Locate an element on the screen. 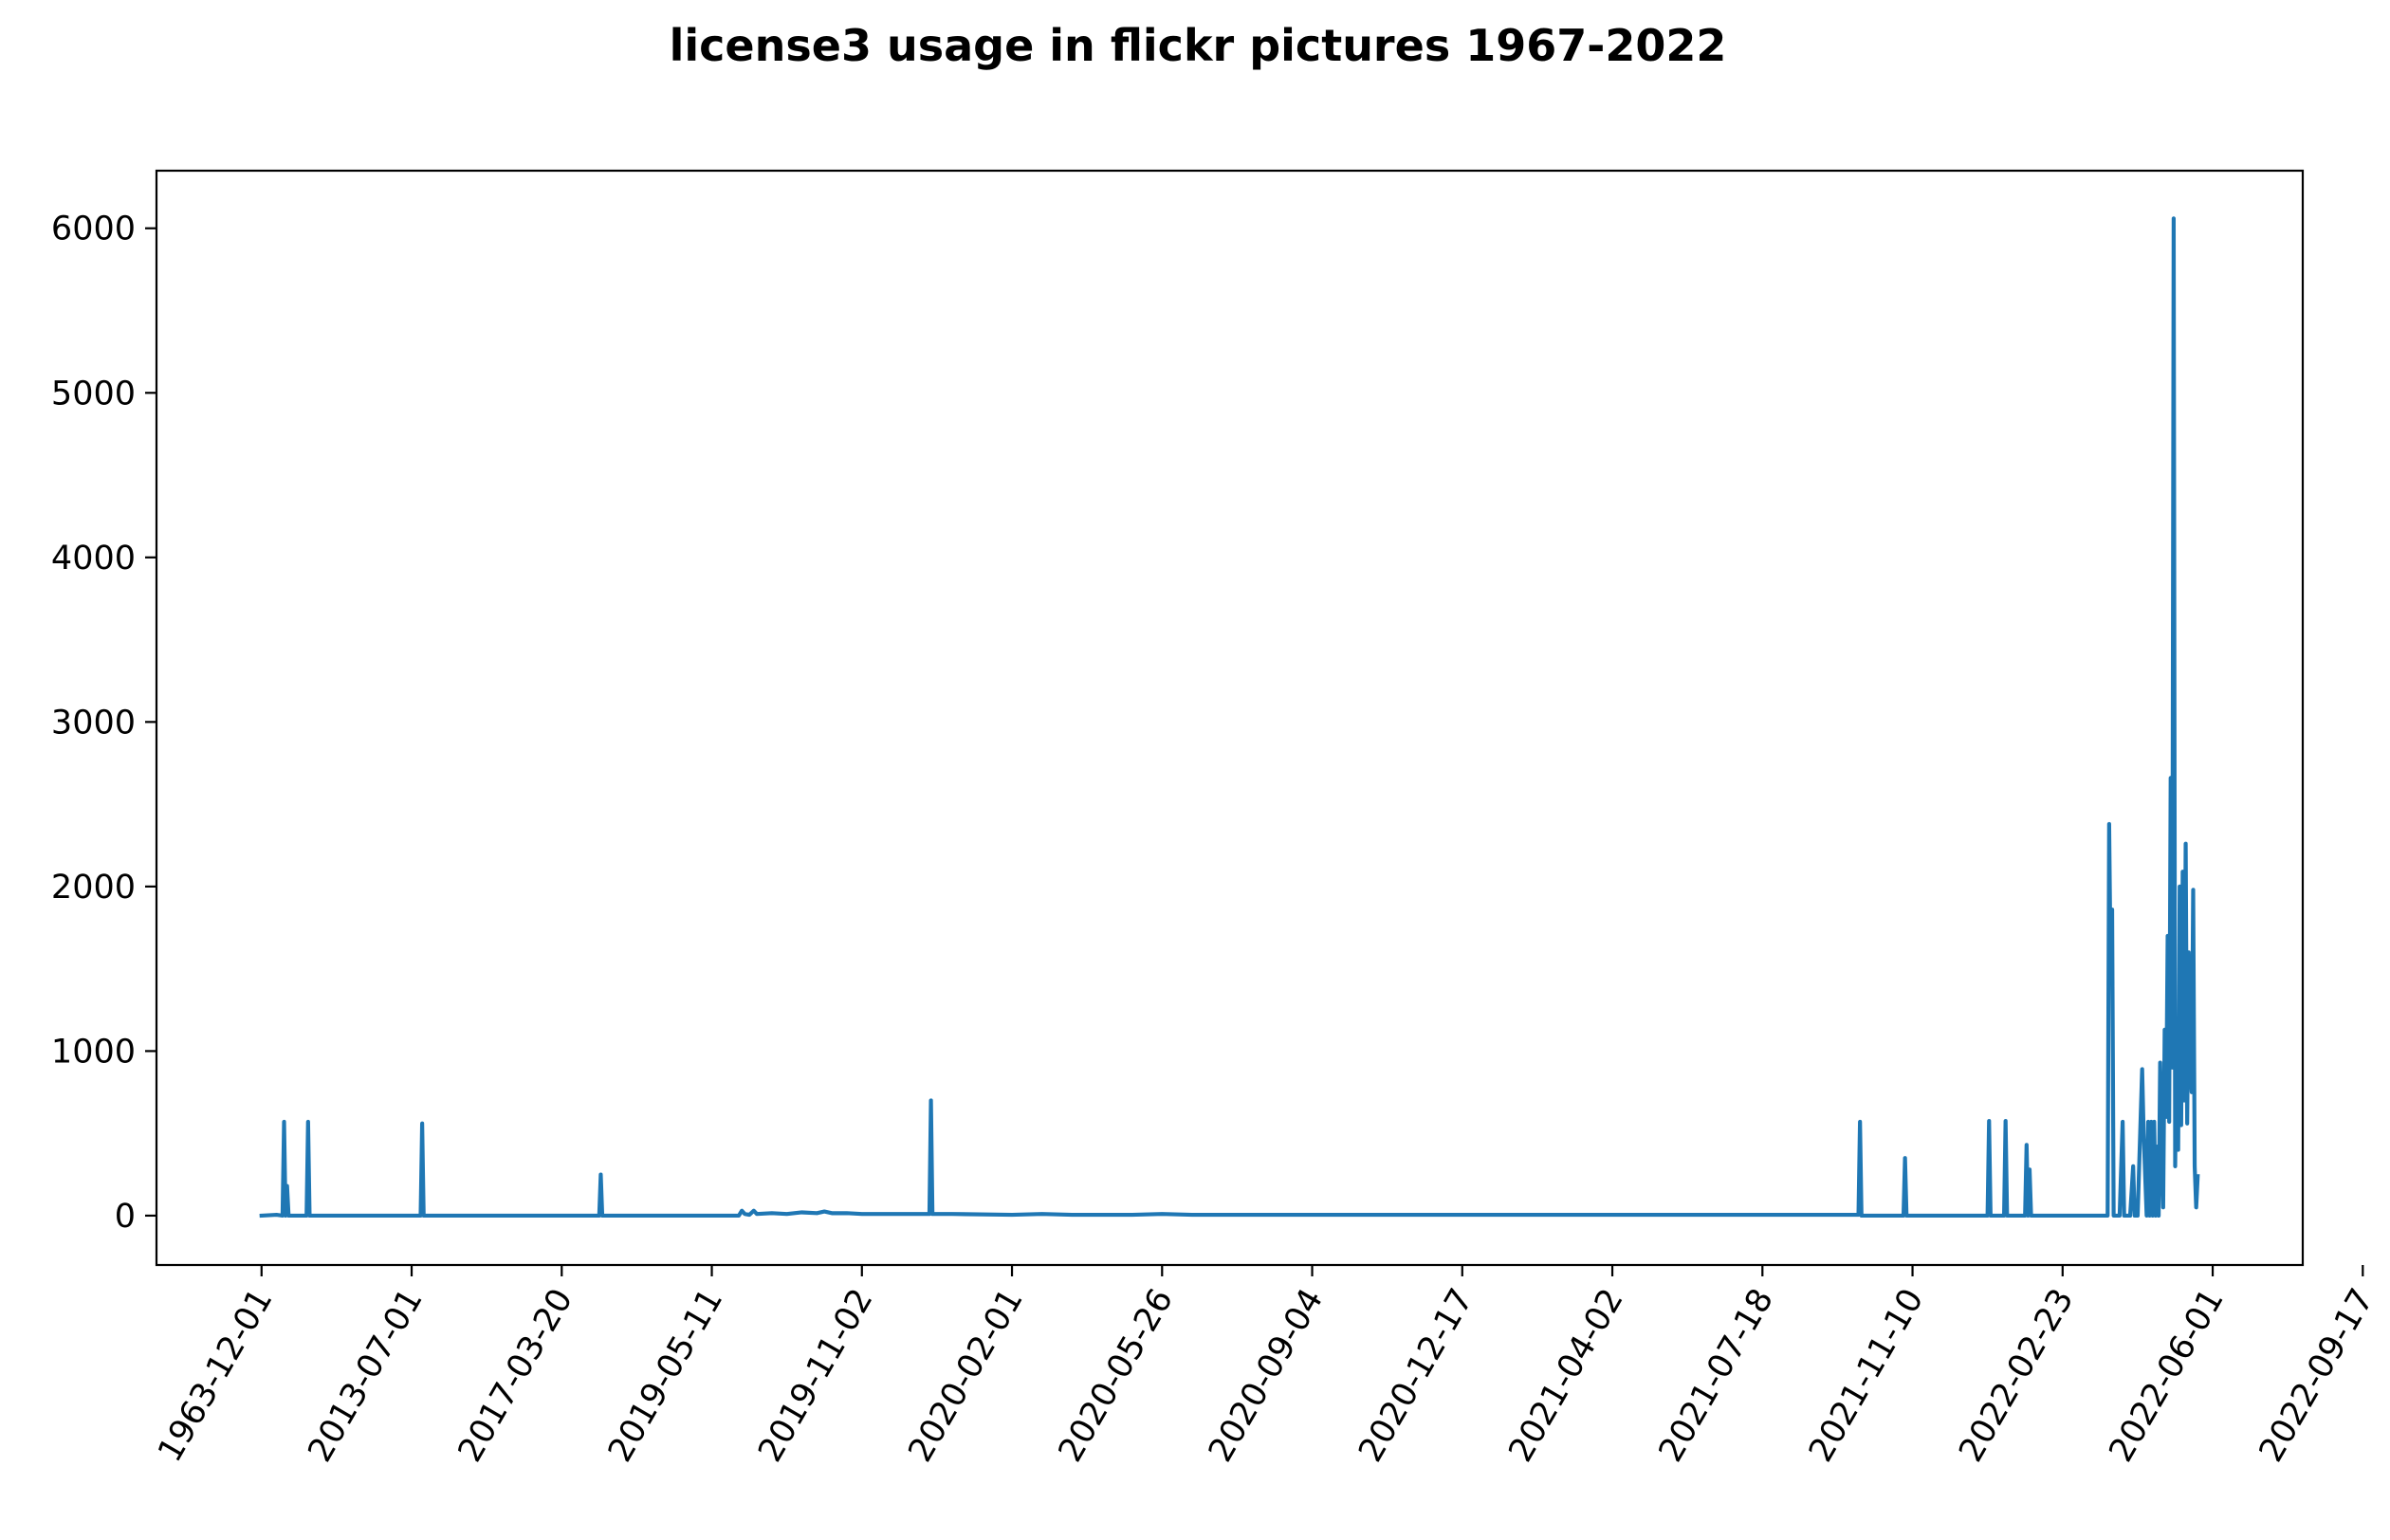  y-tick-label: 2000 is located at coordinates (93, 888).